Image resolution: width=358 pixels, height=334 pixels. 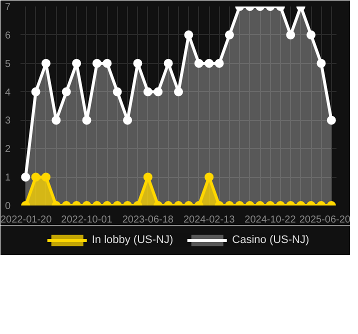 What do you see at coordinates (270, 220) in the screenshot?
I see `x-tick-label: 2024-10-22` at bounding box center [270, 220].